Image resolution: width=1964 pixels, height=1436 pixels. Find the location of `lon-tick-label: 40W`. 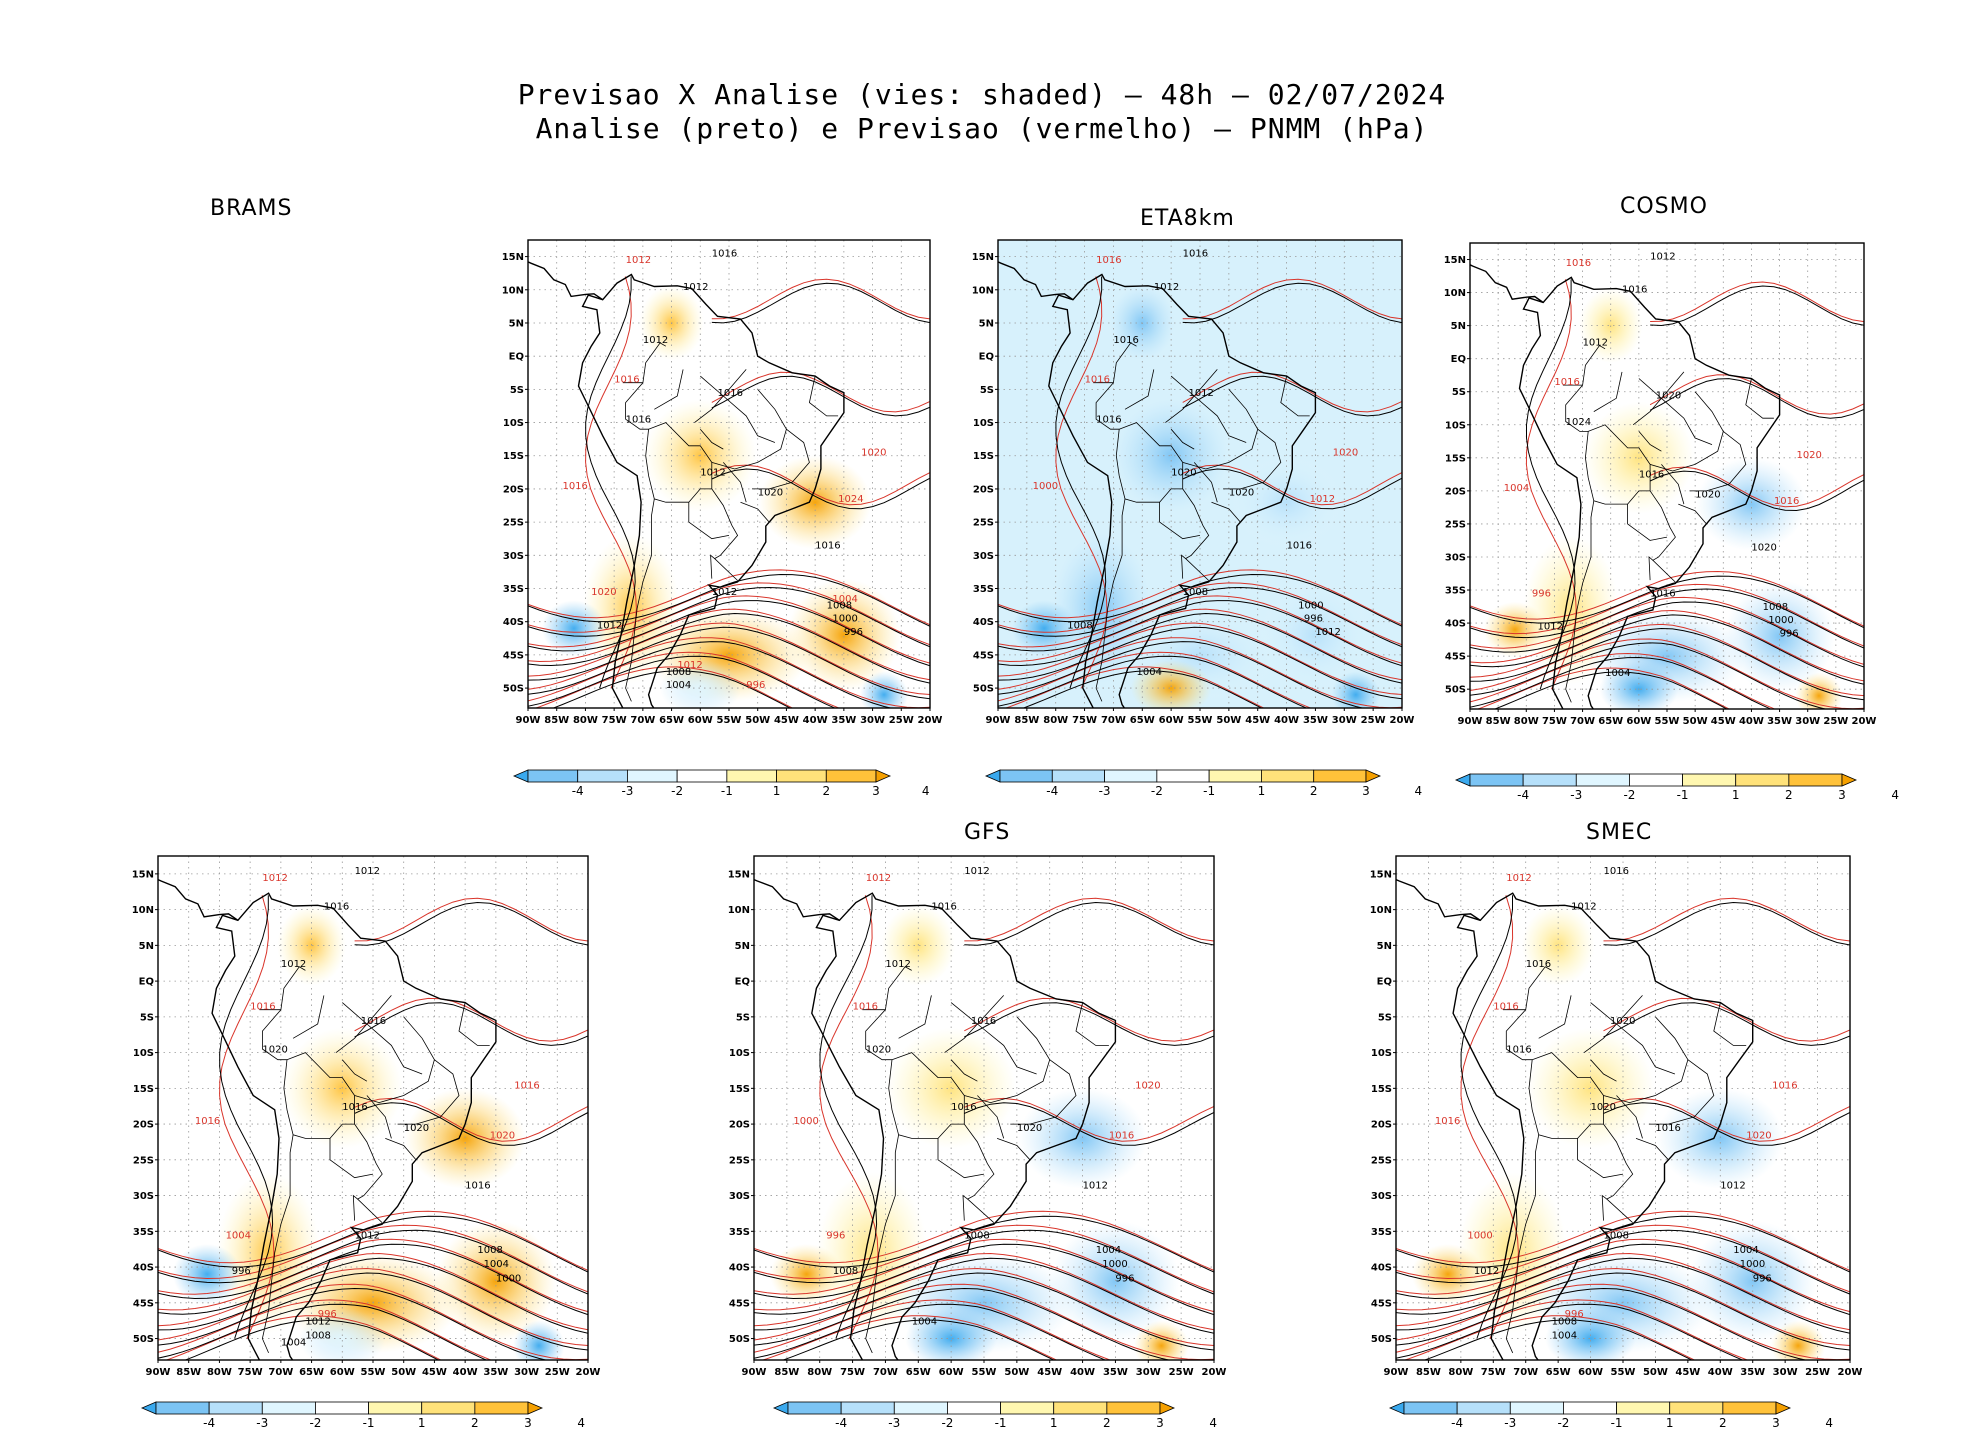

lon-tick-label: 40W is located at coordinates (1286, 720).